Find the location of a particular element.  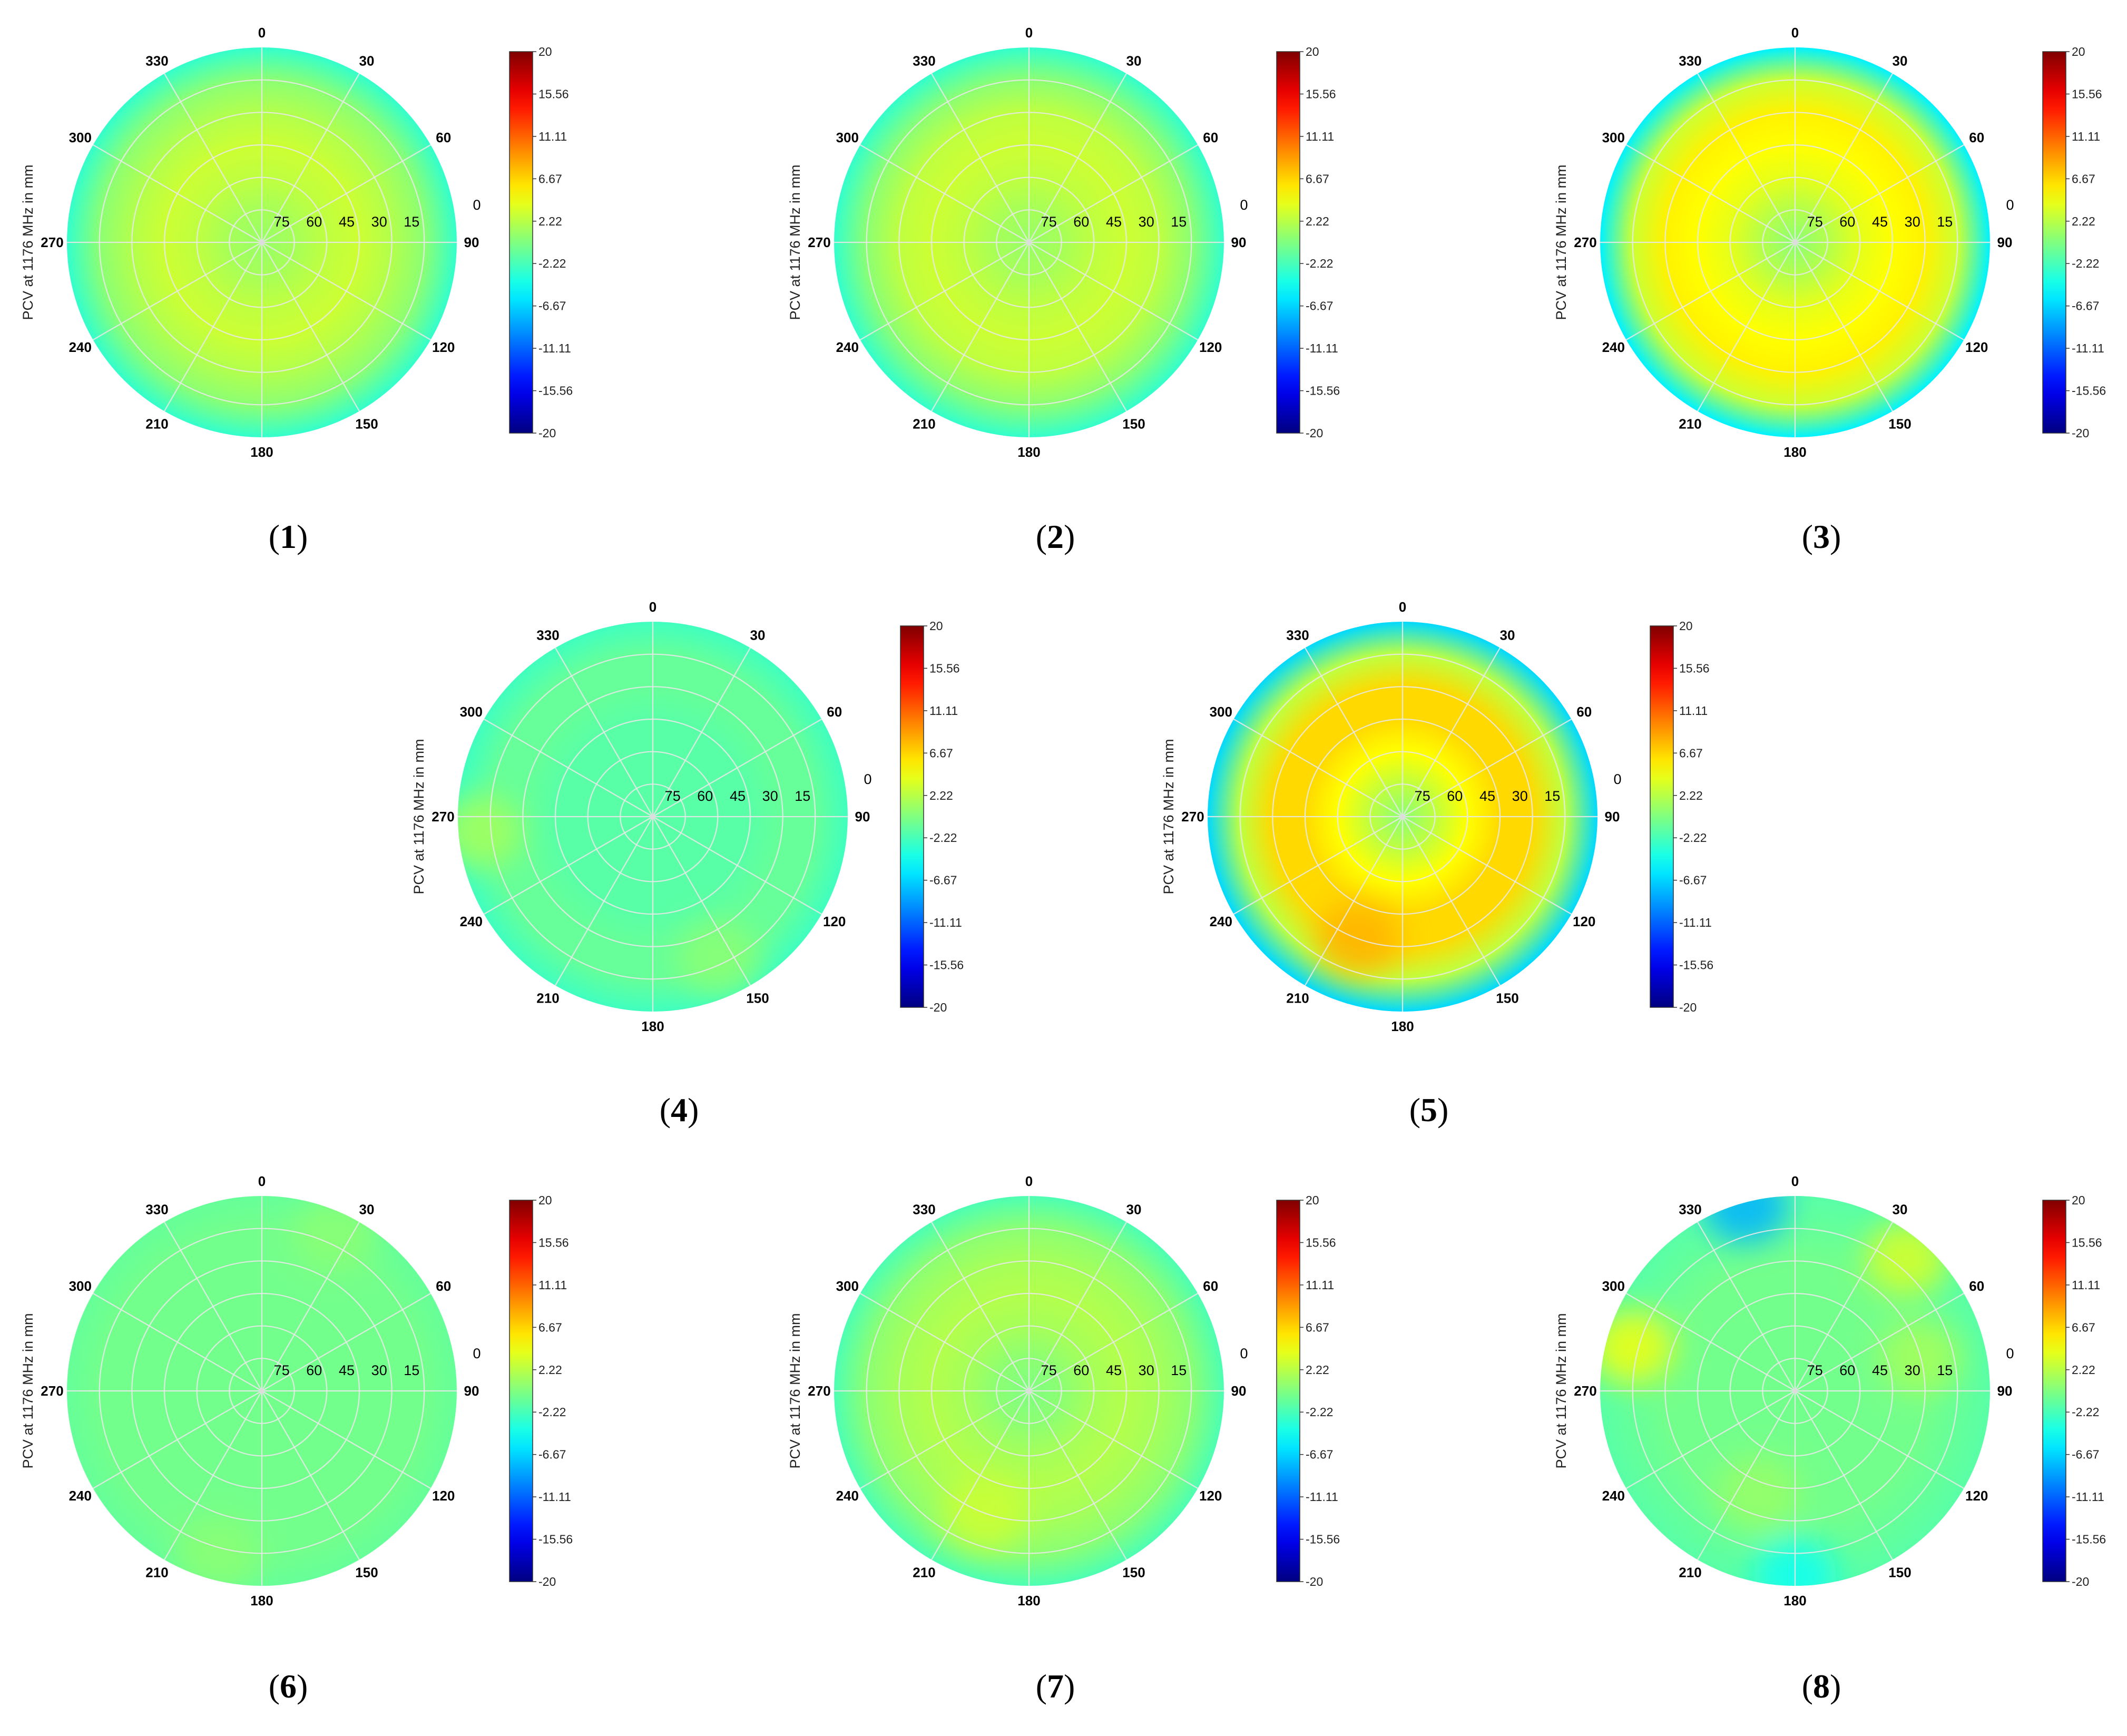

elevation-tick-label: 45 is located at coordinates (347, 1370).